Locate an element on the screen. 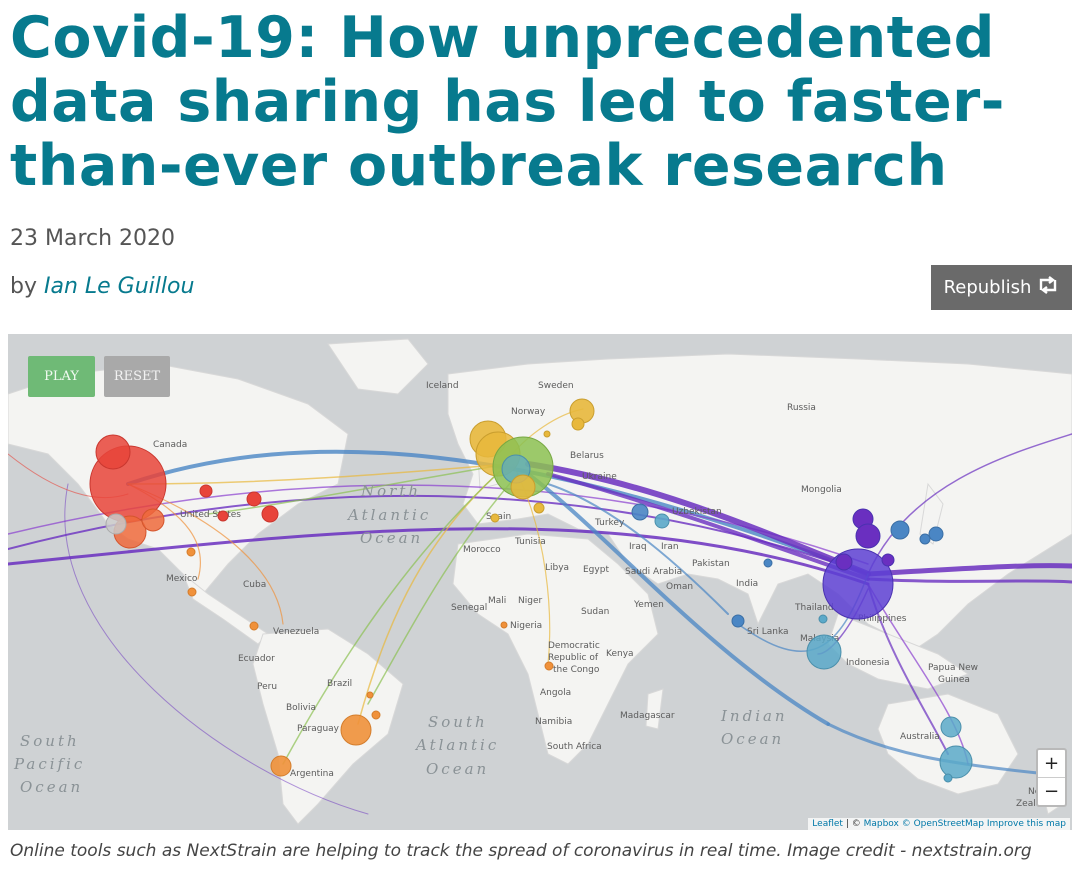 Image resolution: width=1079 pixels, height=890 pixels. label-sweden: Sweden is located at coordinates (556, 386).